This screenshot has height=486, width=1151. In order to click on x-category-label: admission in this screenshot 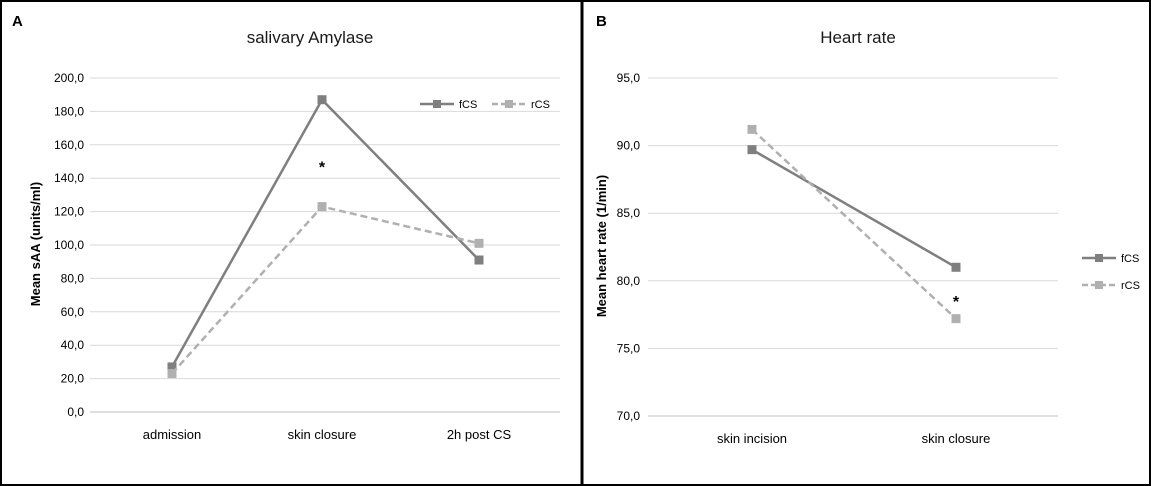, I will do `click(172, 434)`.